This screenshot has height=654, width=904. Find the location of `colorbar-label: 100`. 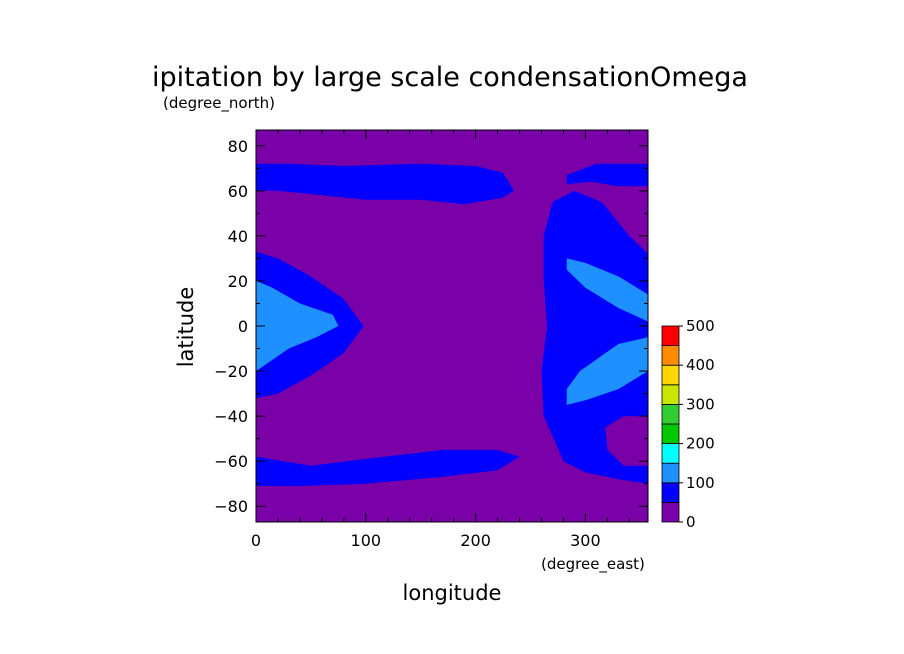

colorbar-label: 100 is located at coordinates (700, 483).